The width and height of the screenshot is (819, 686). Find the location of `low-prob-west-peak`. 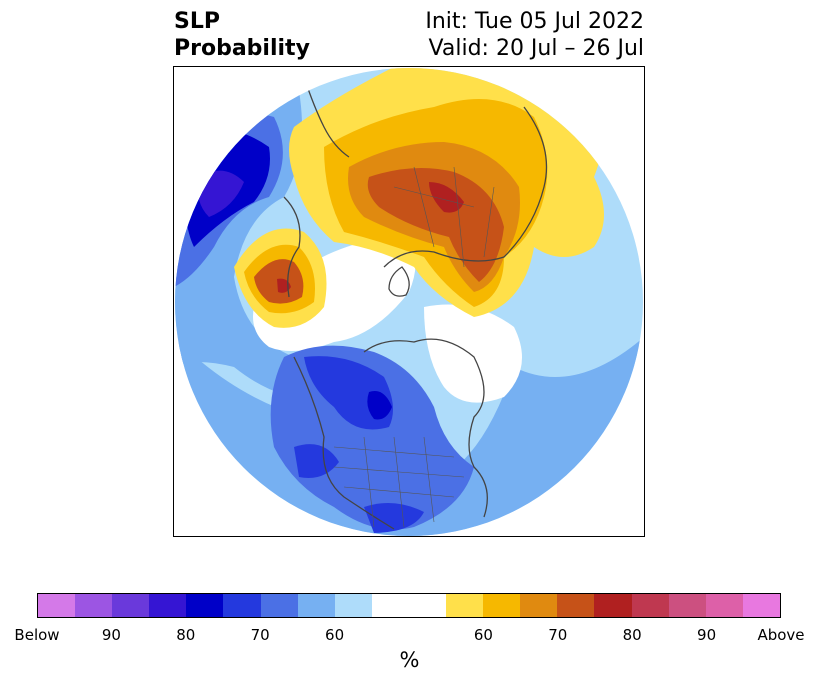

low-prob-west-peak is located at coordinates (220, 193).